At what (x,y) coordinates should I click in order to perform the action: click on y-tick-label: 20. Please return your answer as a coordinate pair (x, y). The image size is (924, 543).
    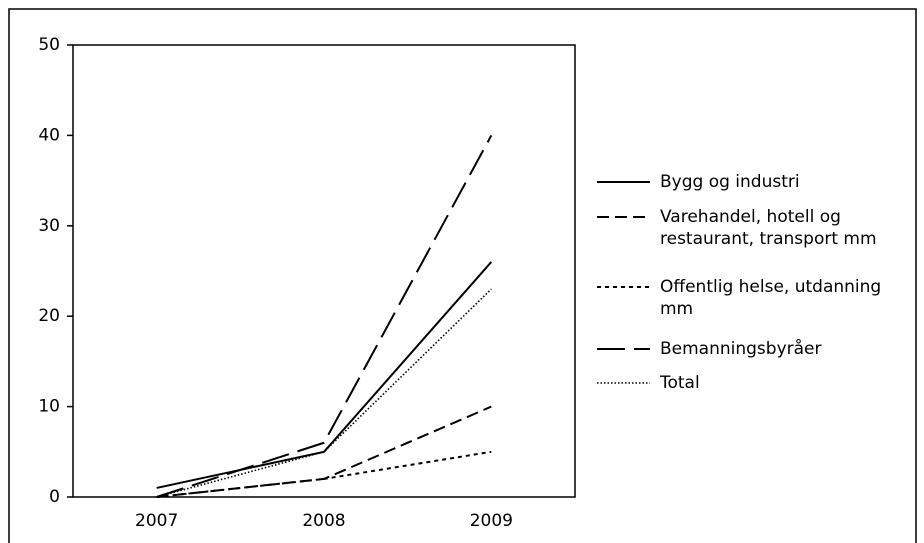
    Looking at the image, I should click on (49, 316).